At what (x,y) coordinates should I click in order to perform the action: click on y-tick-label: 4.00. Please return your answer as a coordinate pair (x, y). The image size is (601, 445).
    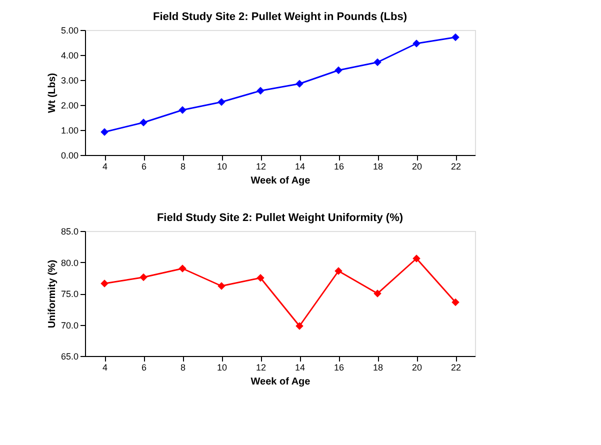
    Looking at the image, I should click on (69, 55).